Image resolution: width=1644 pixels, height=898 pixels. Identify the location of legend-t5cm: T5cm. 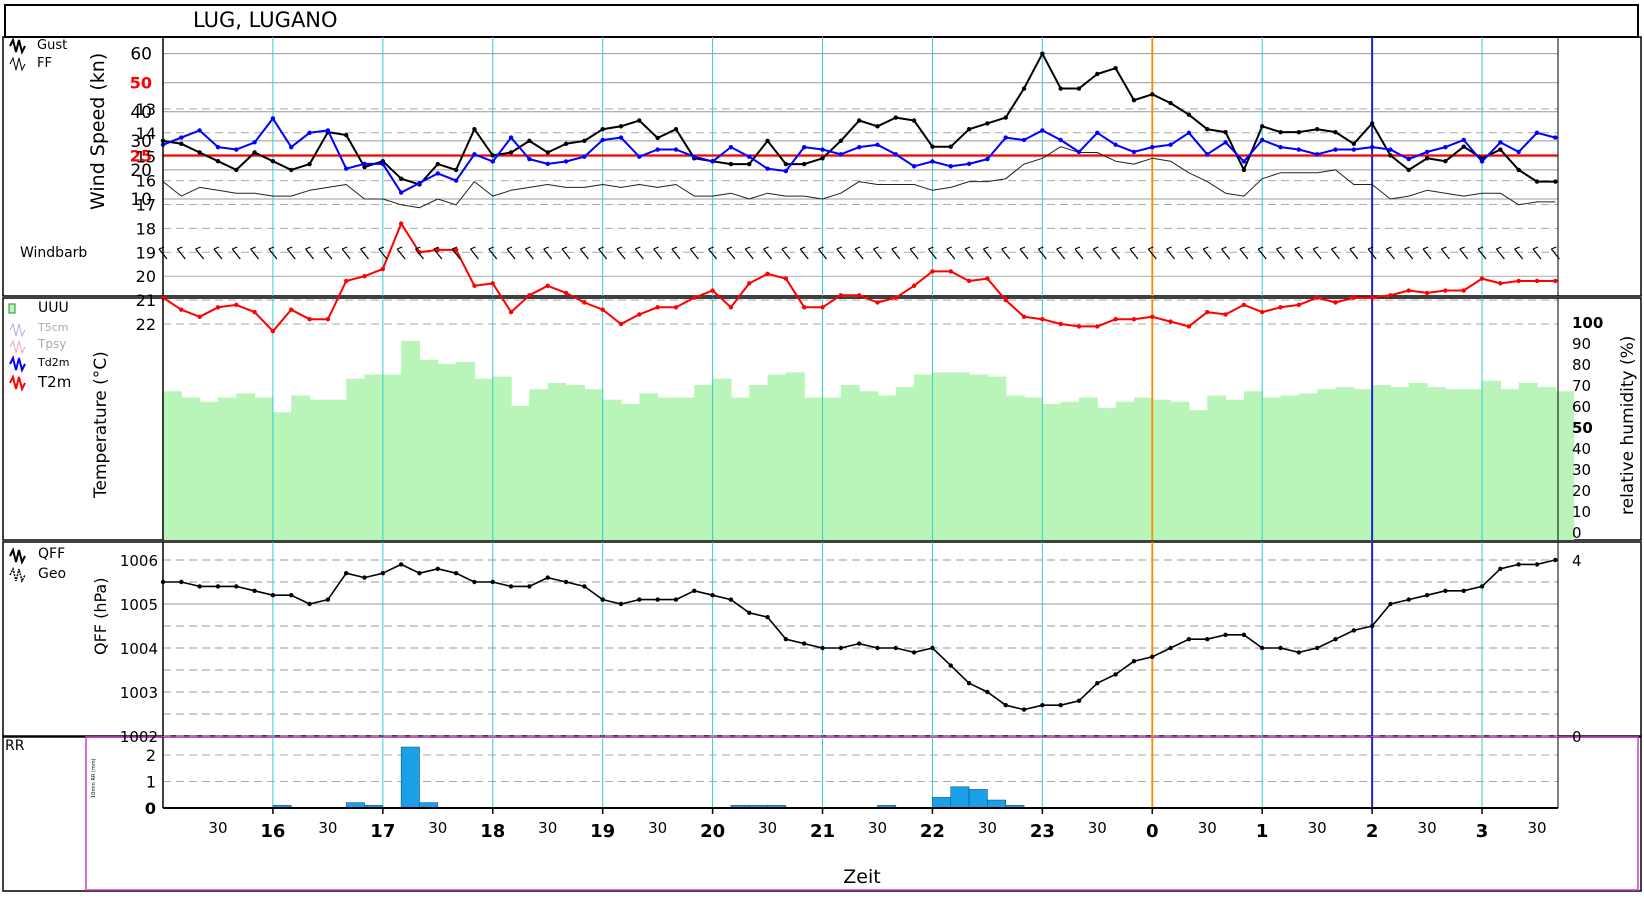
(52, 327).